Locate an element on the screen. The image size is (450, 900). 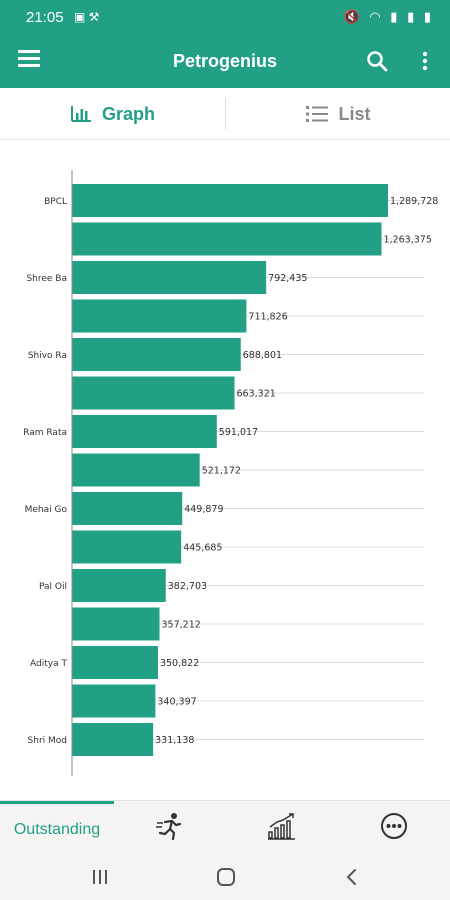
value-label-5: 663,321 is located at coordinates (256, 394).